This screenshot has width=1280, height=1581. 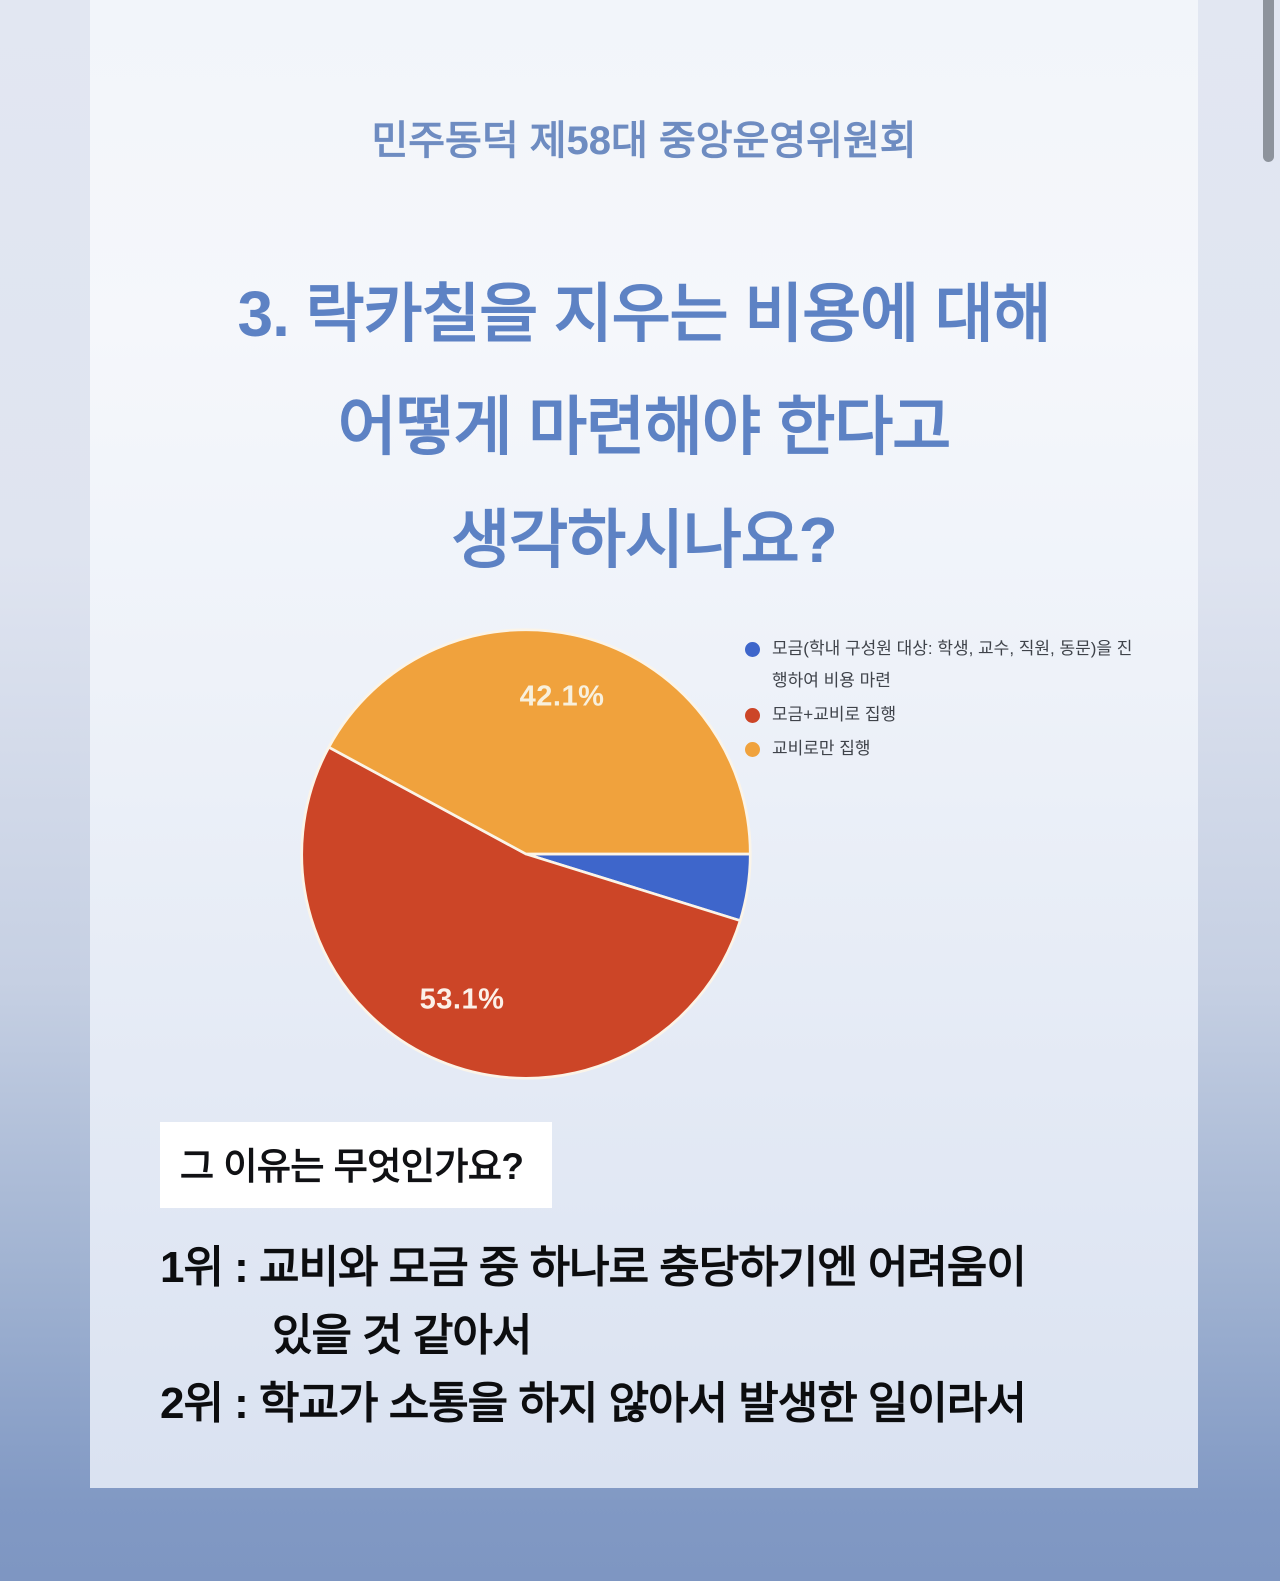 I want to click on scrollbar-thumb, so click(x=1268, y=81).